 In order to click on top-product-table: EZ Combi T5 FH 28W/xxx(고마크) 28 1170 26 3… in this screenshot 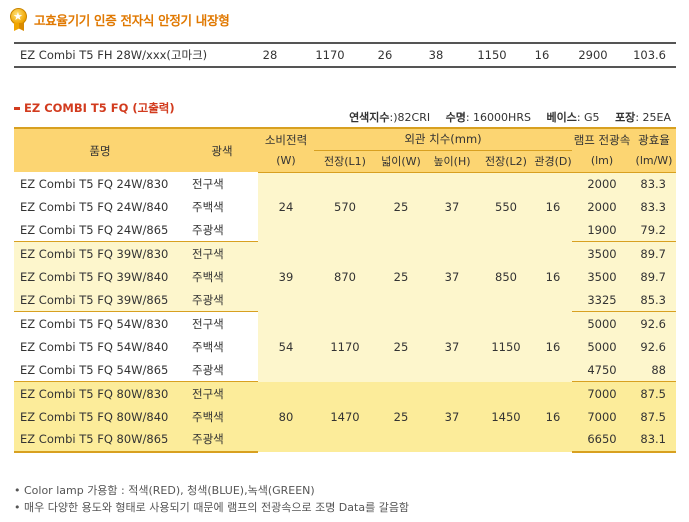, I will do `click(345, 55)`.